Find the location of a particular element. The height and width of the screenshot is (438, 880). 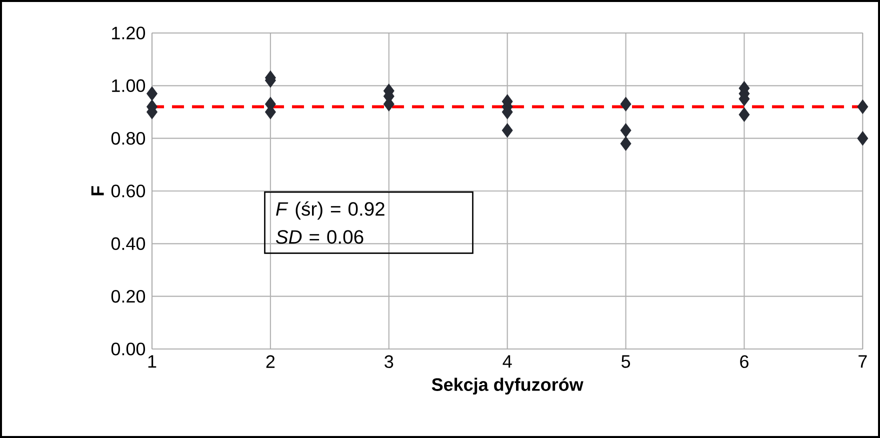

y-tick-label: 0.60 is located at coordinates (128, 191).